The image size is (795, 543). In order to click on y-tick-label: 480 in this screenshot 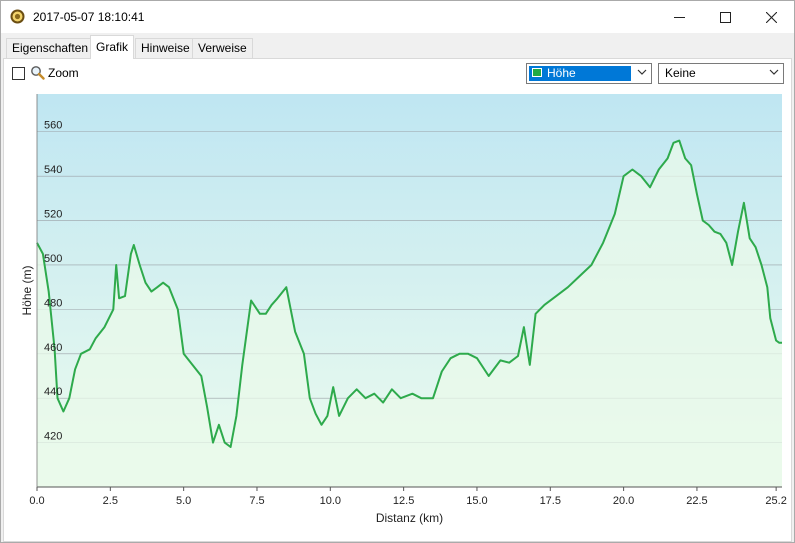, I will do `click(53, 303)`.